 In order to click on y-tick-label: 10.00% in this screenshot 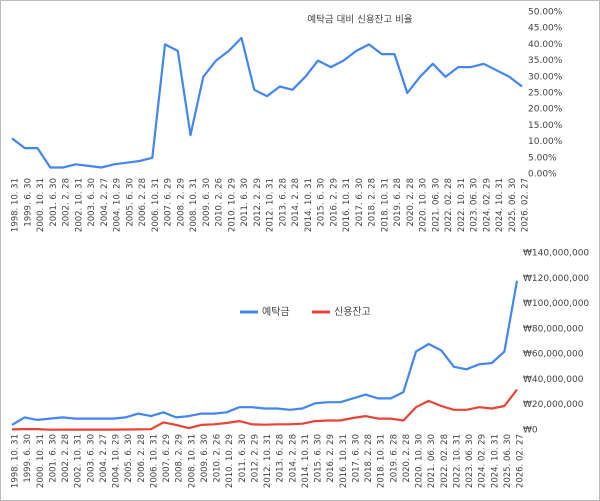, I will do `click(545, 142)`.